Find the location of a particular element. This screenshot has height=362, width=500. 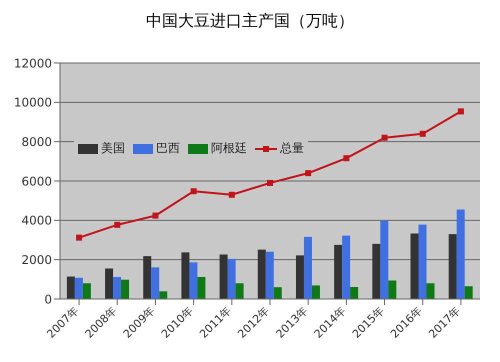

y-tick-label: 4000 is located at coordinates (36, 221).